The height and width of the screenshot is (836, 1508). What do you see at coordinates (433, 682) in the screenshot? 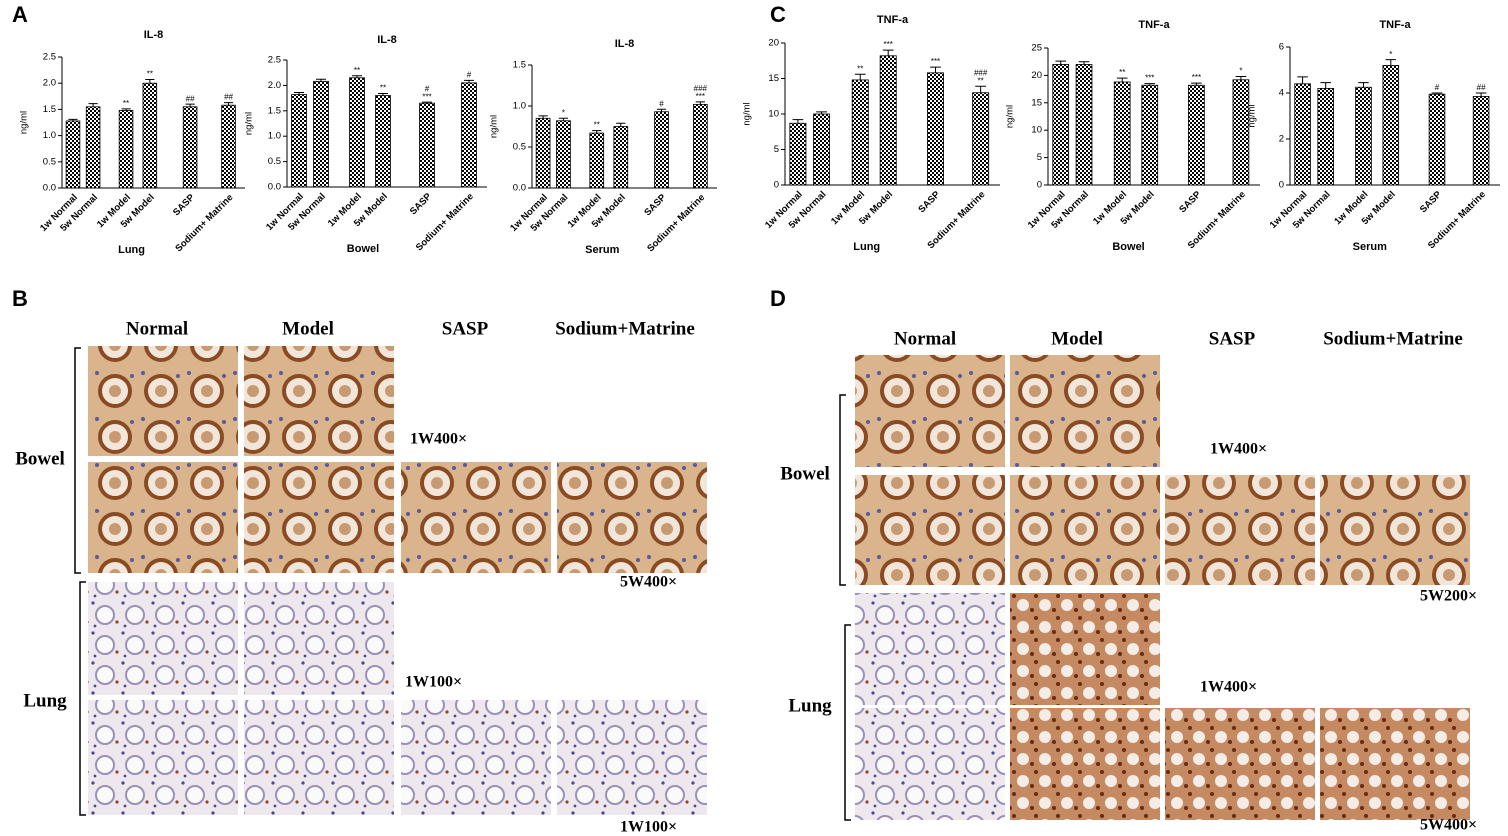
I see `magnification-label: 1W100×` at bounding box center [433, 682].